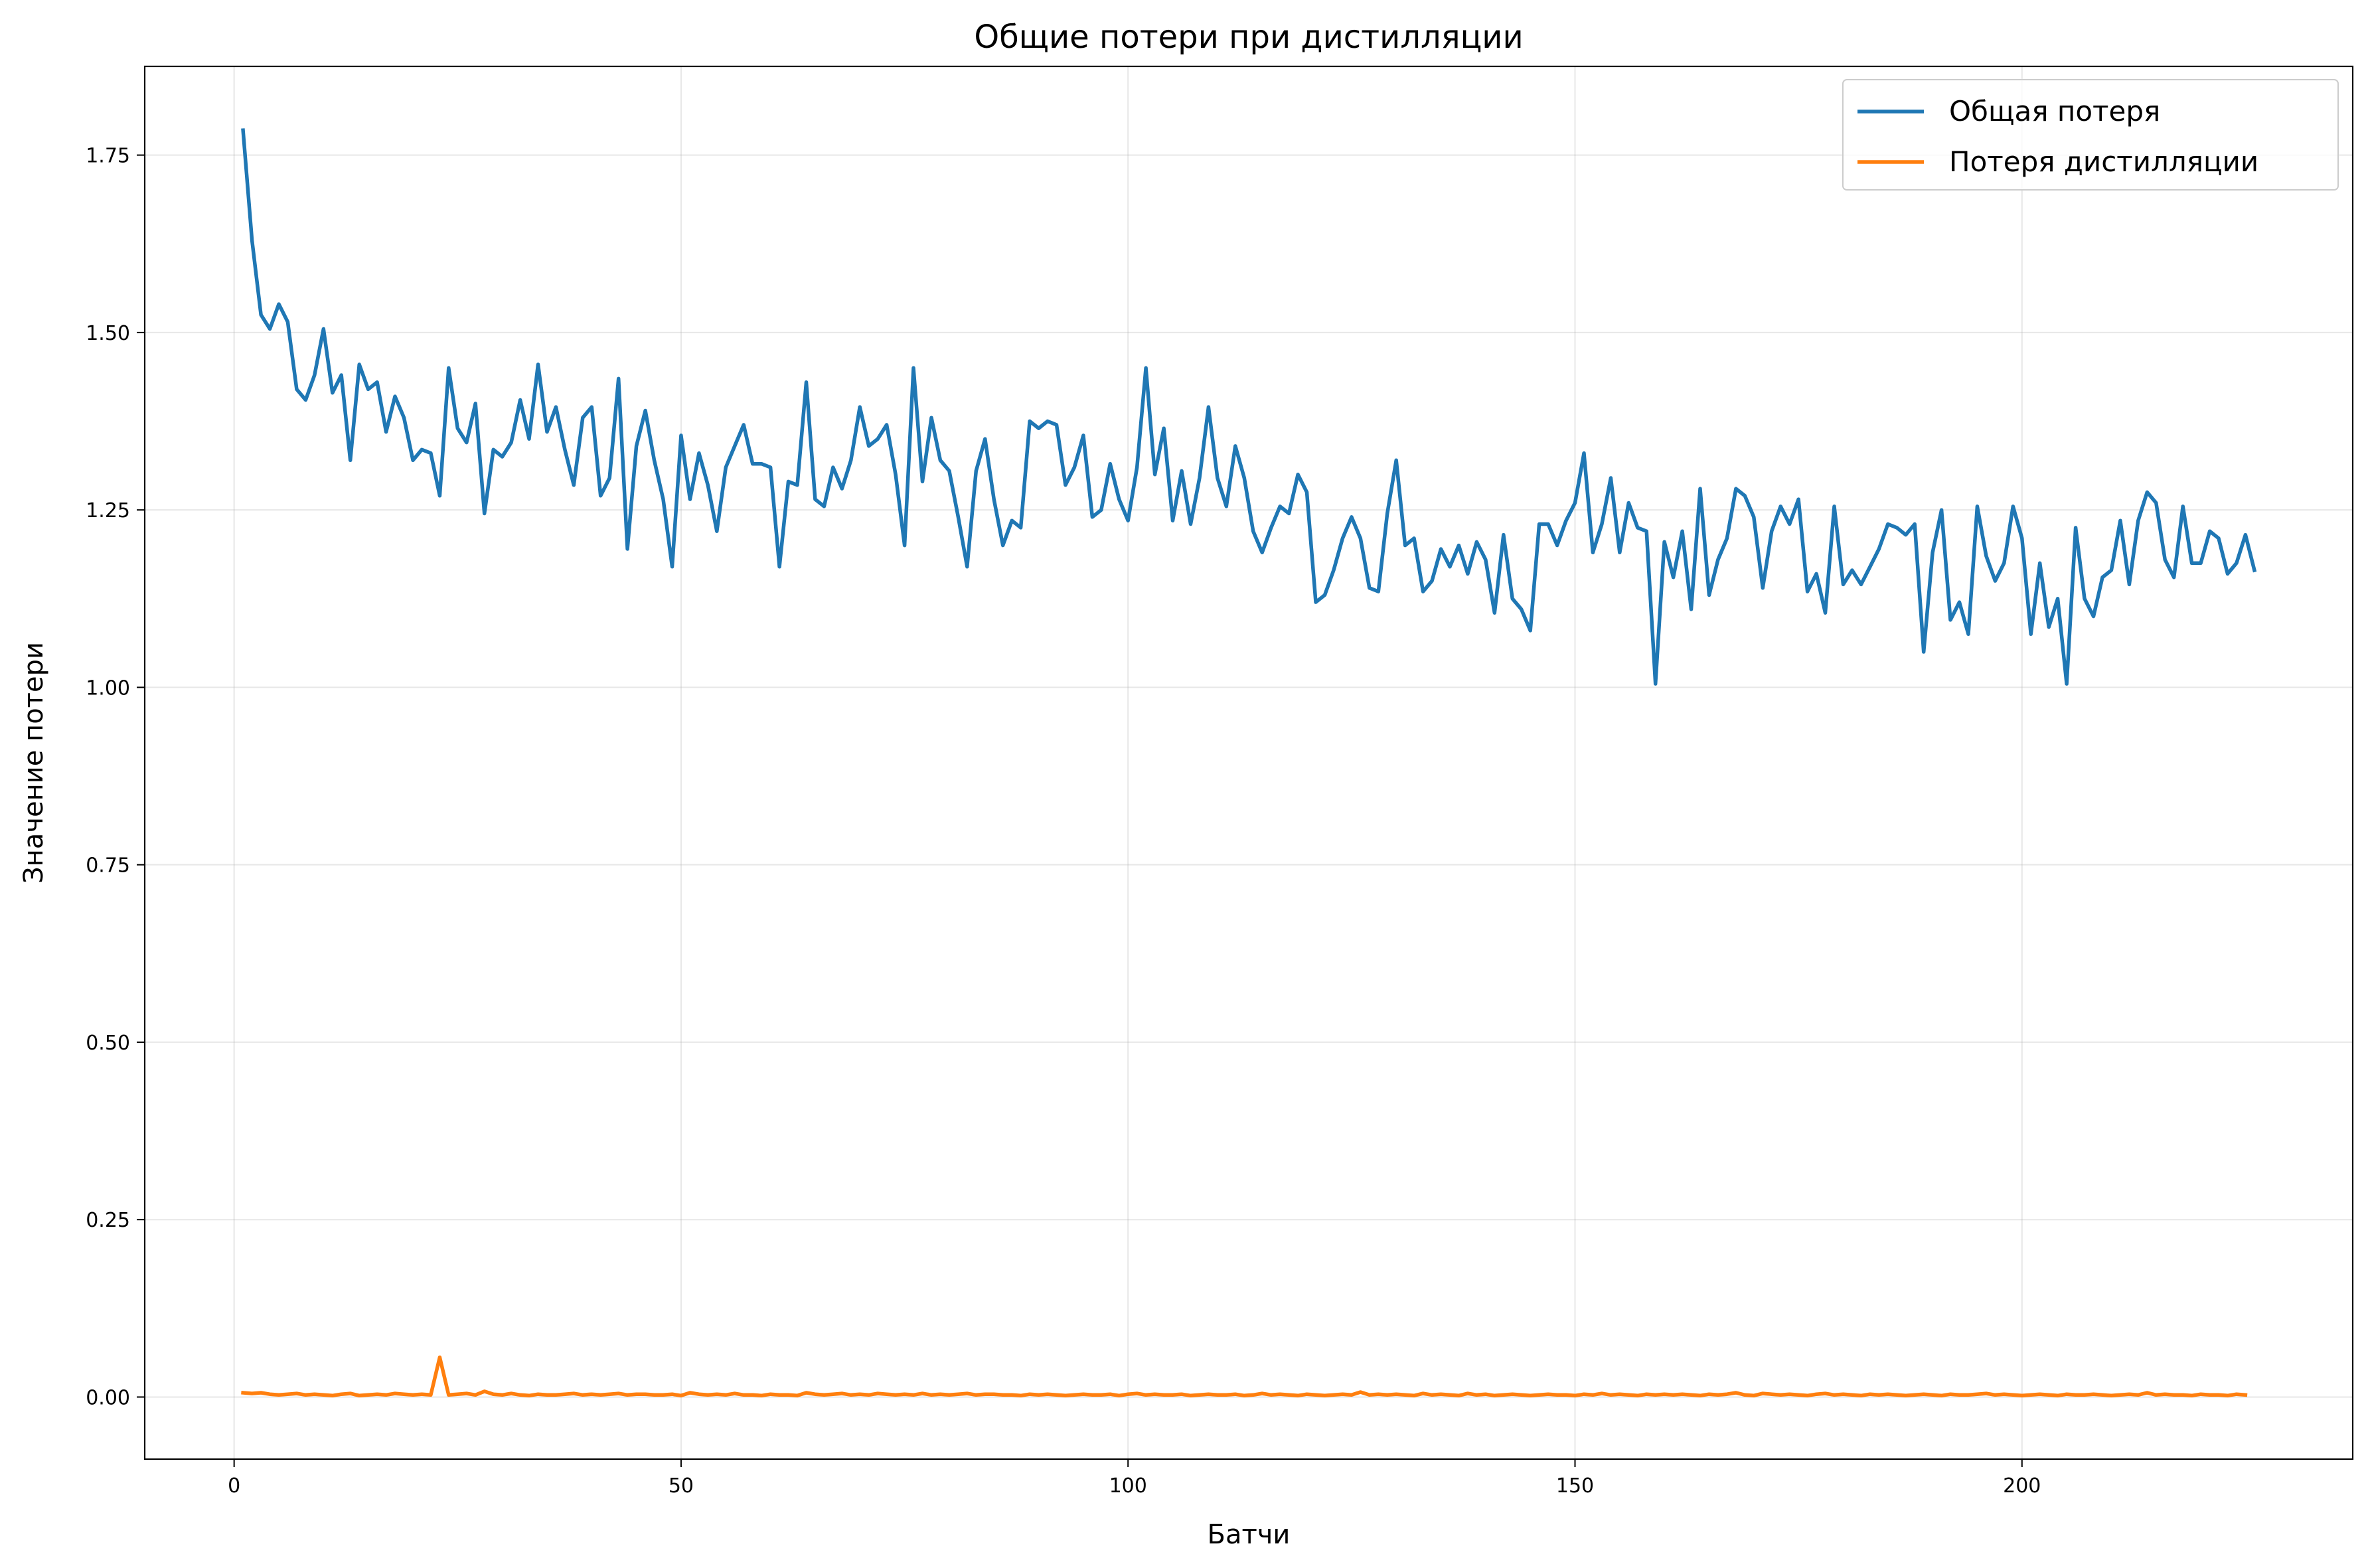 The width and height of the screenshot is (2366, 1568). I want to click on y-axis-label: Значение потери, so click(34, 763).